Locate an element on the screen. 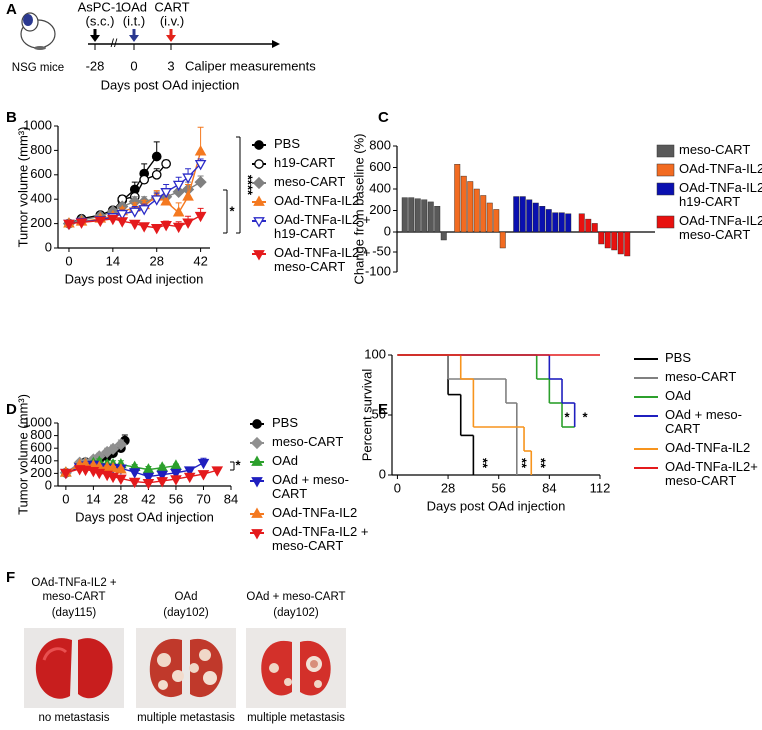 This screenshot has height=730, width=762. legend-label: OAd-TNFa-IL2+ meso-CART is located at coordinates (711, 474).